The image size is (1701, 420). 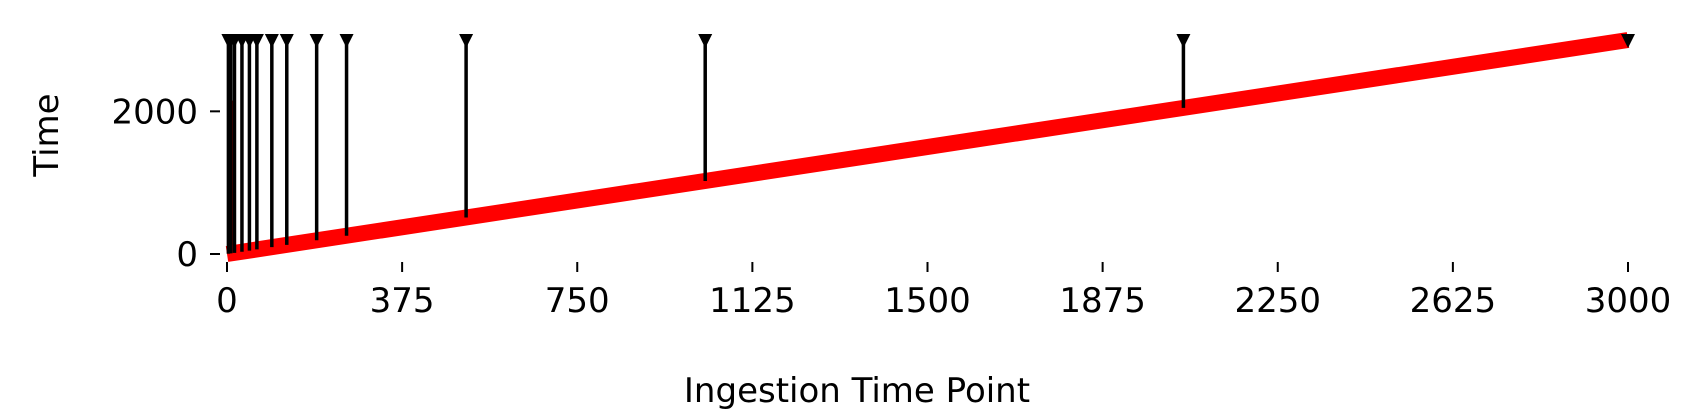 What do you see at coordinates (1453, 301) in the screenshot?
I see `x-tick-label-7: 2625` at bounding box center [1453, 301].